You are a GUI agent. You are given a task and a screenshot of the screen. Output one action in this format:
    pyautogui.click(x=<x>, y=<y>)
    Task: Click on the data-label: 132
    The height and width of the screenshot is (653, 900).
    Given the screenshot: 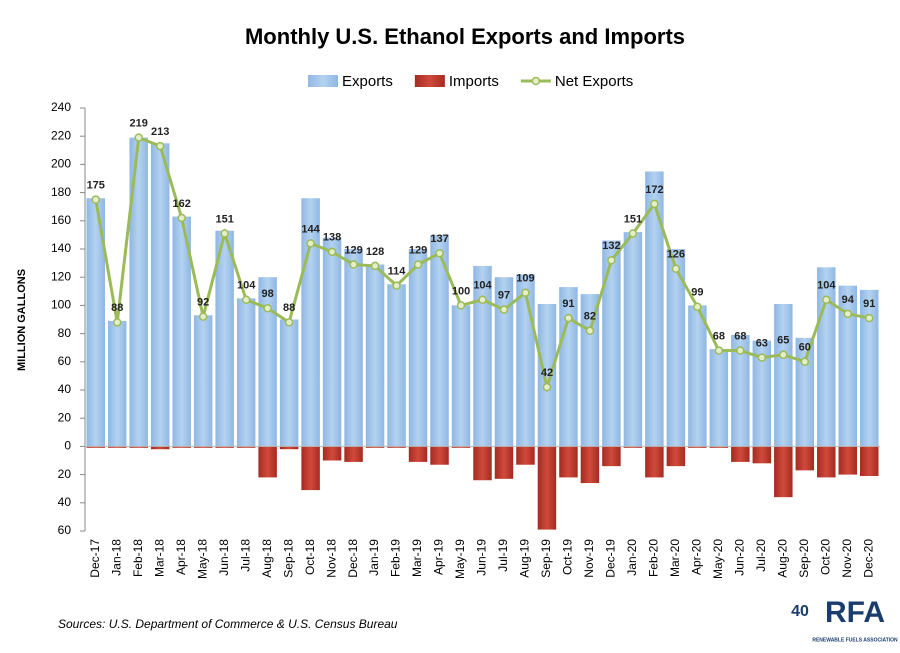 What is the action you would take?
    pyautogui.click(x=611, y=246)
    